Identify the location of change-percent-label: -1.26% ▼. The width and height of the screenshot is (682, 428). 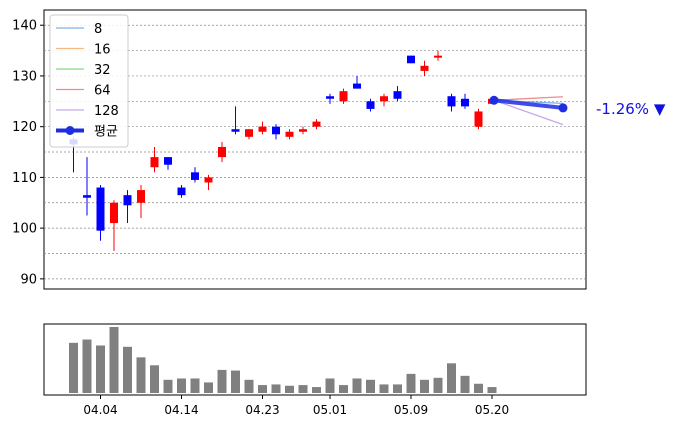
(631, 109).